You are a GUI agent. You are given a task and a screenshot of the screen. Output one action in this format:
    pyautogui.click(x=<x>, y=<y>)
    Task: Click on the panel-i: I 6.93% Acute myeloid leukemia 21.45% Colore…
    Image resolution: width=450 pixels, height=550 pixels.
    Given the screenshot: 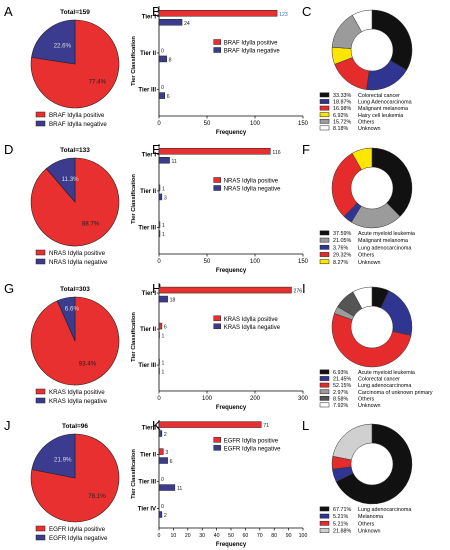 What is the action you would take?
    pyautogui.click(x=367, y=345)
    